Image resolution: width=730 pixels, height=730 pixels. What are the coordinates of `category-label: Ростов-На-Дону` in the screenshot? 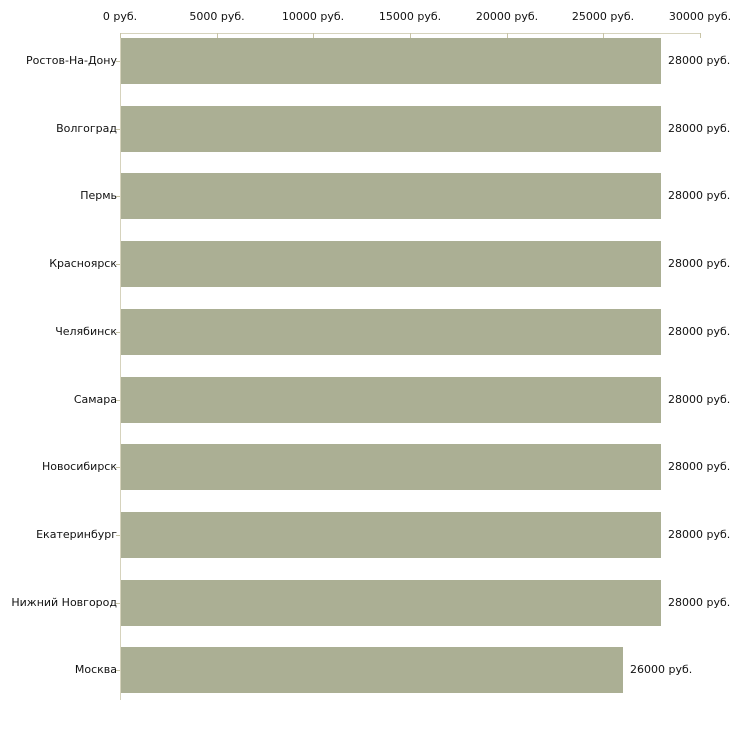 It's located at (71, 60).